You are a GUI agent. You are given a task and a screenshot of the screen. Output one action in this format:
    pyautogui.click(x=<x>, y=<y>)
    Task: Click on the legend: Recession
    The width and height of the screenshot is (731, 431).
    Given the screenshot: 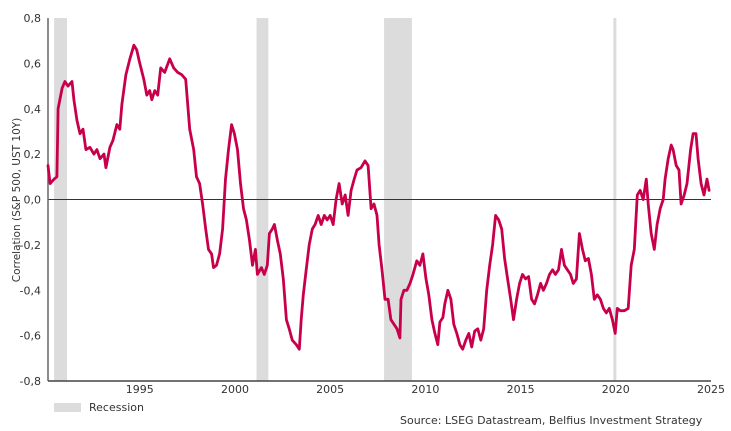 What is the action you would take?
    pyautogui.click(x=99, y=407)
    